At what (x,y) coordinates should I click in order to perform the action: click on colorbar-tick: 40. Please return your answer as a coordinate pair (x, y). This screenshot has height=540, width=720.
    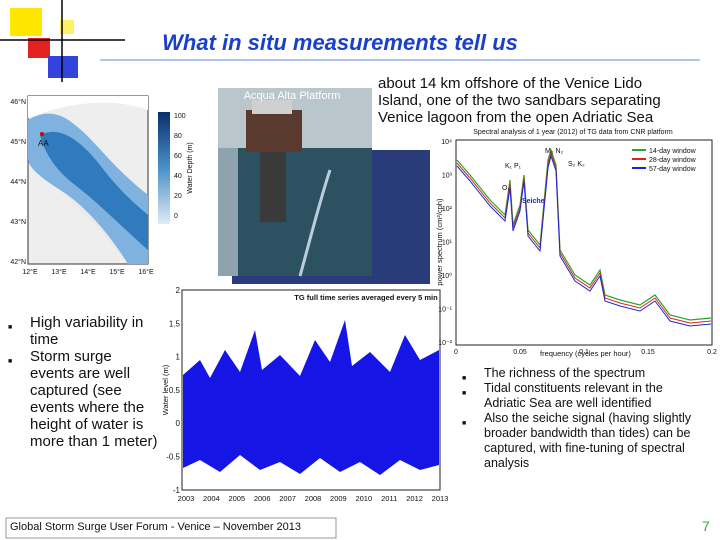
    Looking at the image, I should click on (178, 176).